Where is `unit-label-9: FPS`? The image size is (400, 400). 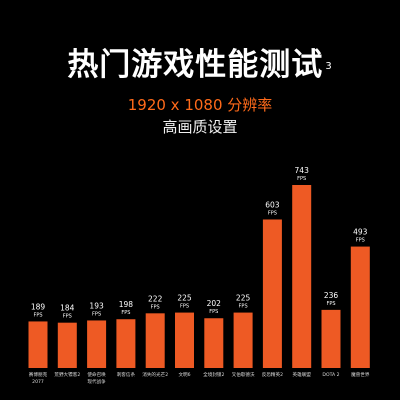 unit-label-9: FPS is located at coordinates (301, 179).